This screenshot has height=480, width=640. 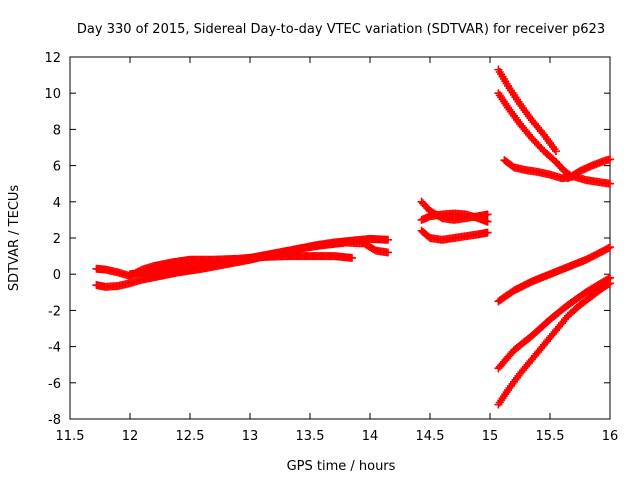 What do you see at coordinates (430, 436) in the screenshot?
I see `x-tick-label: 14.5` at bounding box center [430, 436].